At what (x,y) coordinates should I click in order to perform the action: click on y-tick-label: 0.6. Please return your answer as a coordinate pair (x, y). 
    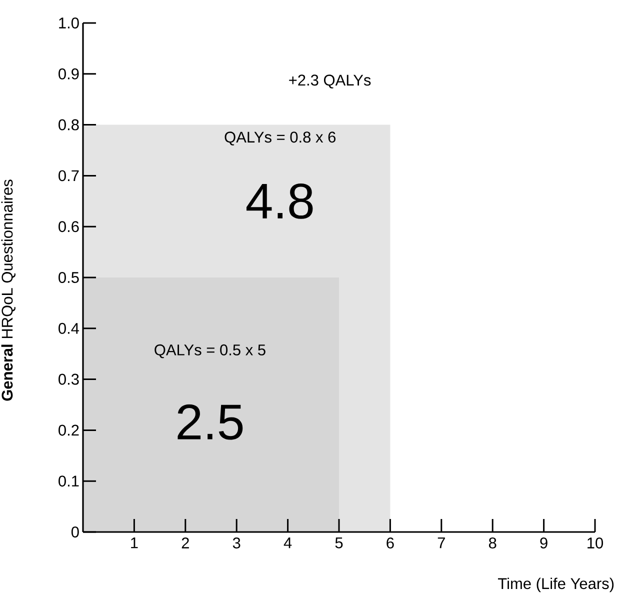
    Looking at the image, I should click on (68, 226).